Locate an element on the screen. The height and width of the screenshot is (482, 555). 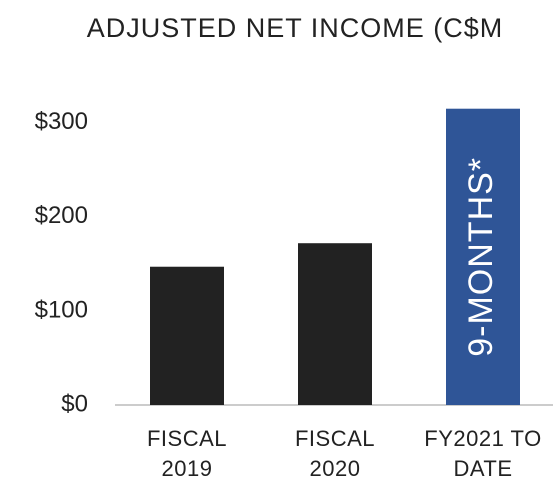
x-tick-label: FY2021 TO is located at coordinates (482, 438).